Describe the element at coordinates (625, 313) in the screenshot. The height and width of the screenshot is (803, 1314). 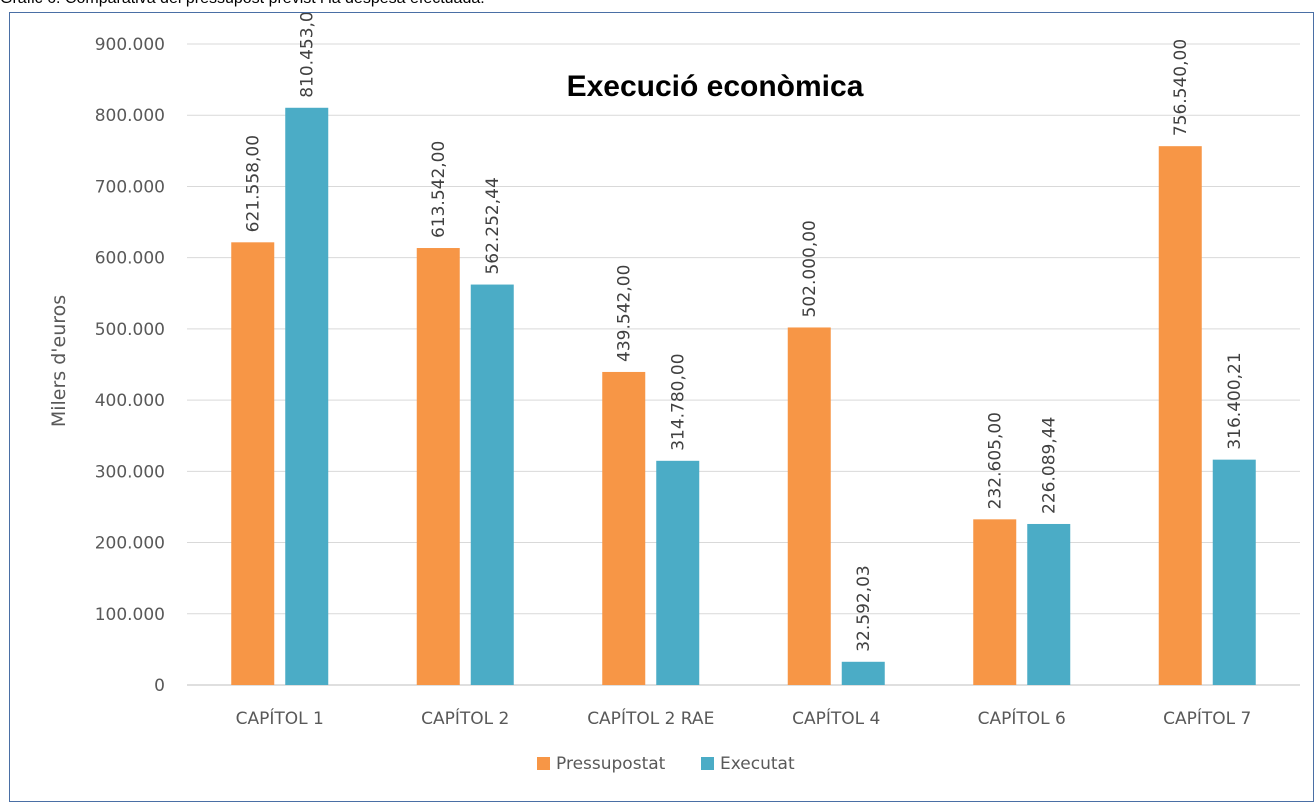
I see `data-label: 439.542,00` at that location.